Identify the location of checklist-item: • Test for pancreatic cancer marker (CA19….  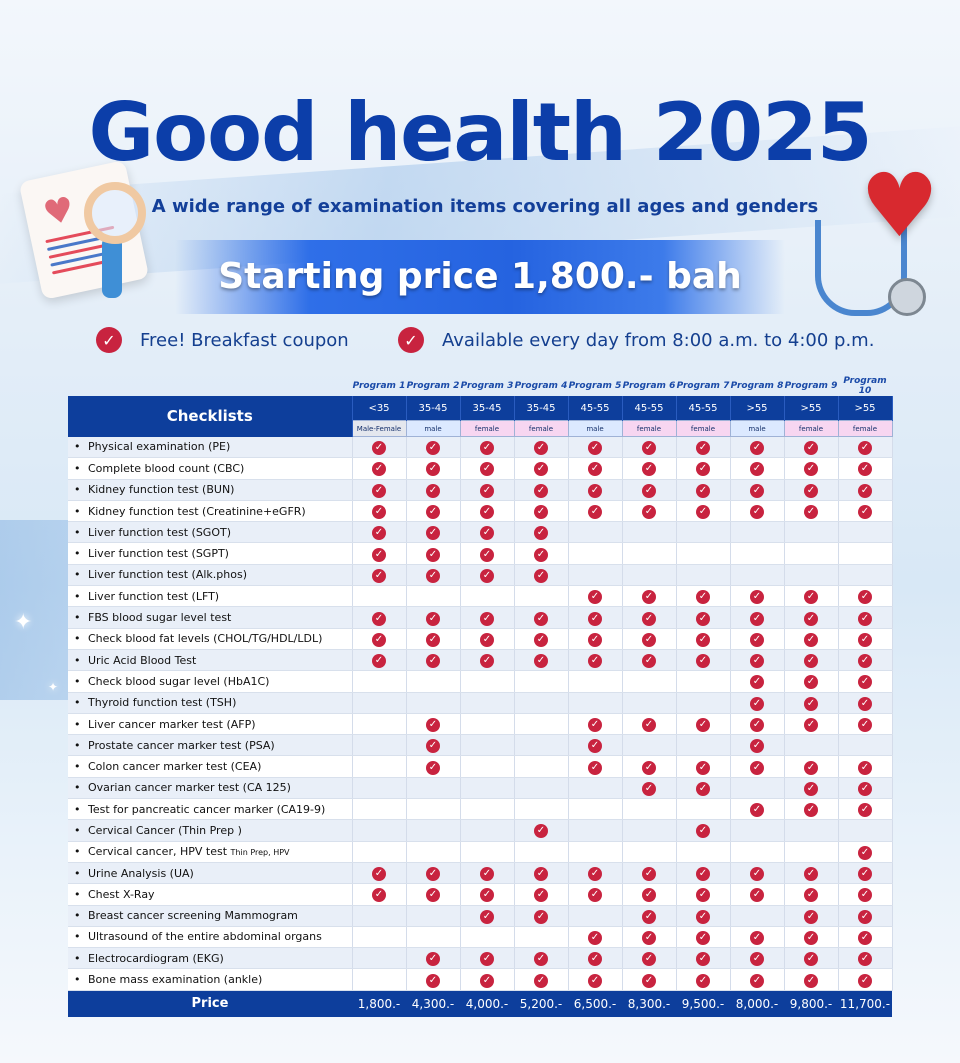
(210, 809).